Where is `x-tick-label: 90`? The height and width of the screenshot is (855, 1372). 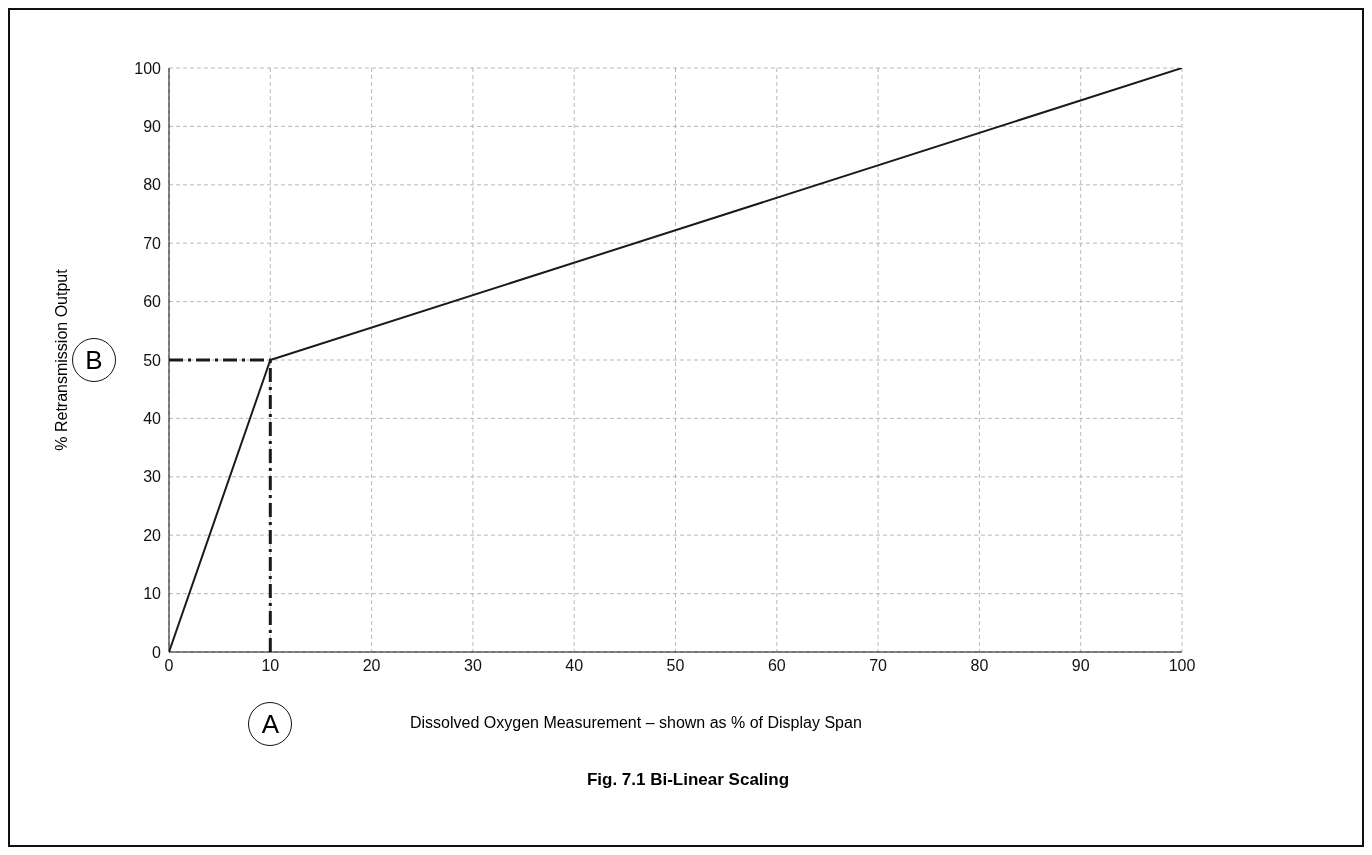
x-tick-label: 90 is located at coordinates (1080, 666).